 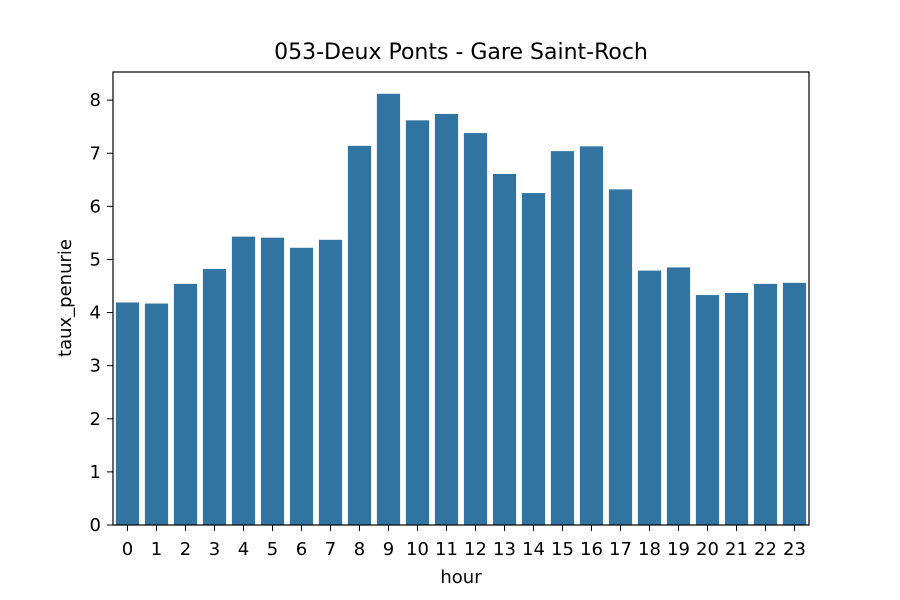 I want to click on x-tick-label: 2, so click(x=185, y=549).